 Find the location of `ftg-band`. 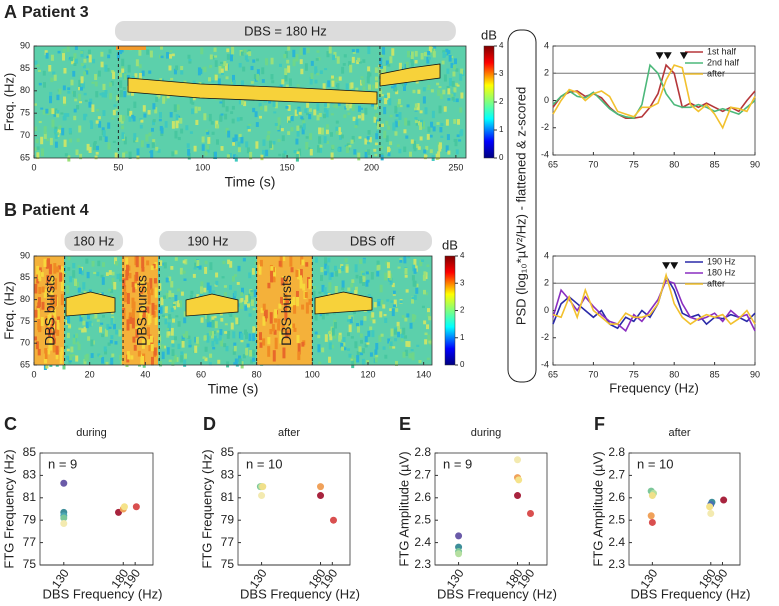

ftg-band is located at coordinates (252, 91).